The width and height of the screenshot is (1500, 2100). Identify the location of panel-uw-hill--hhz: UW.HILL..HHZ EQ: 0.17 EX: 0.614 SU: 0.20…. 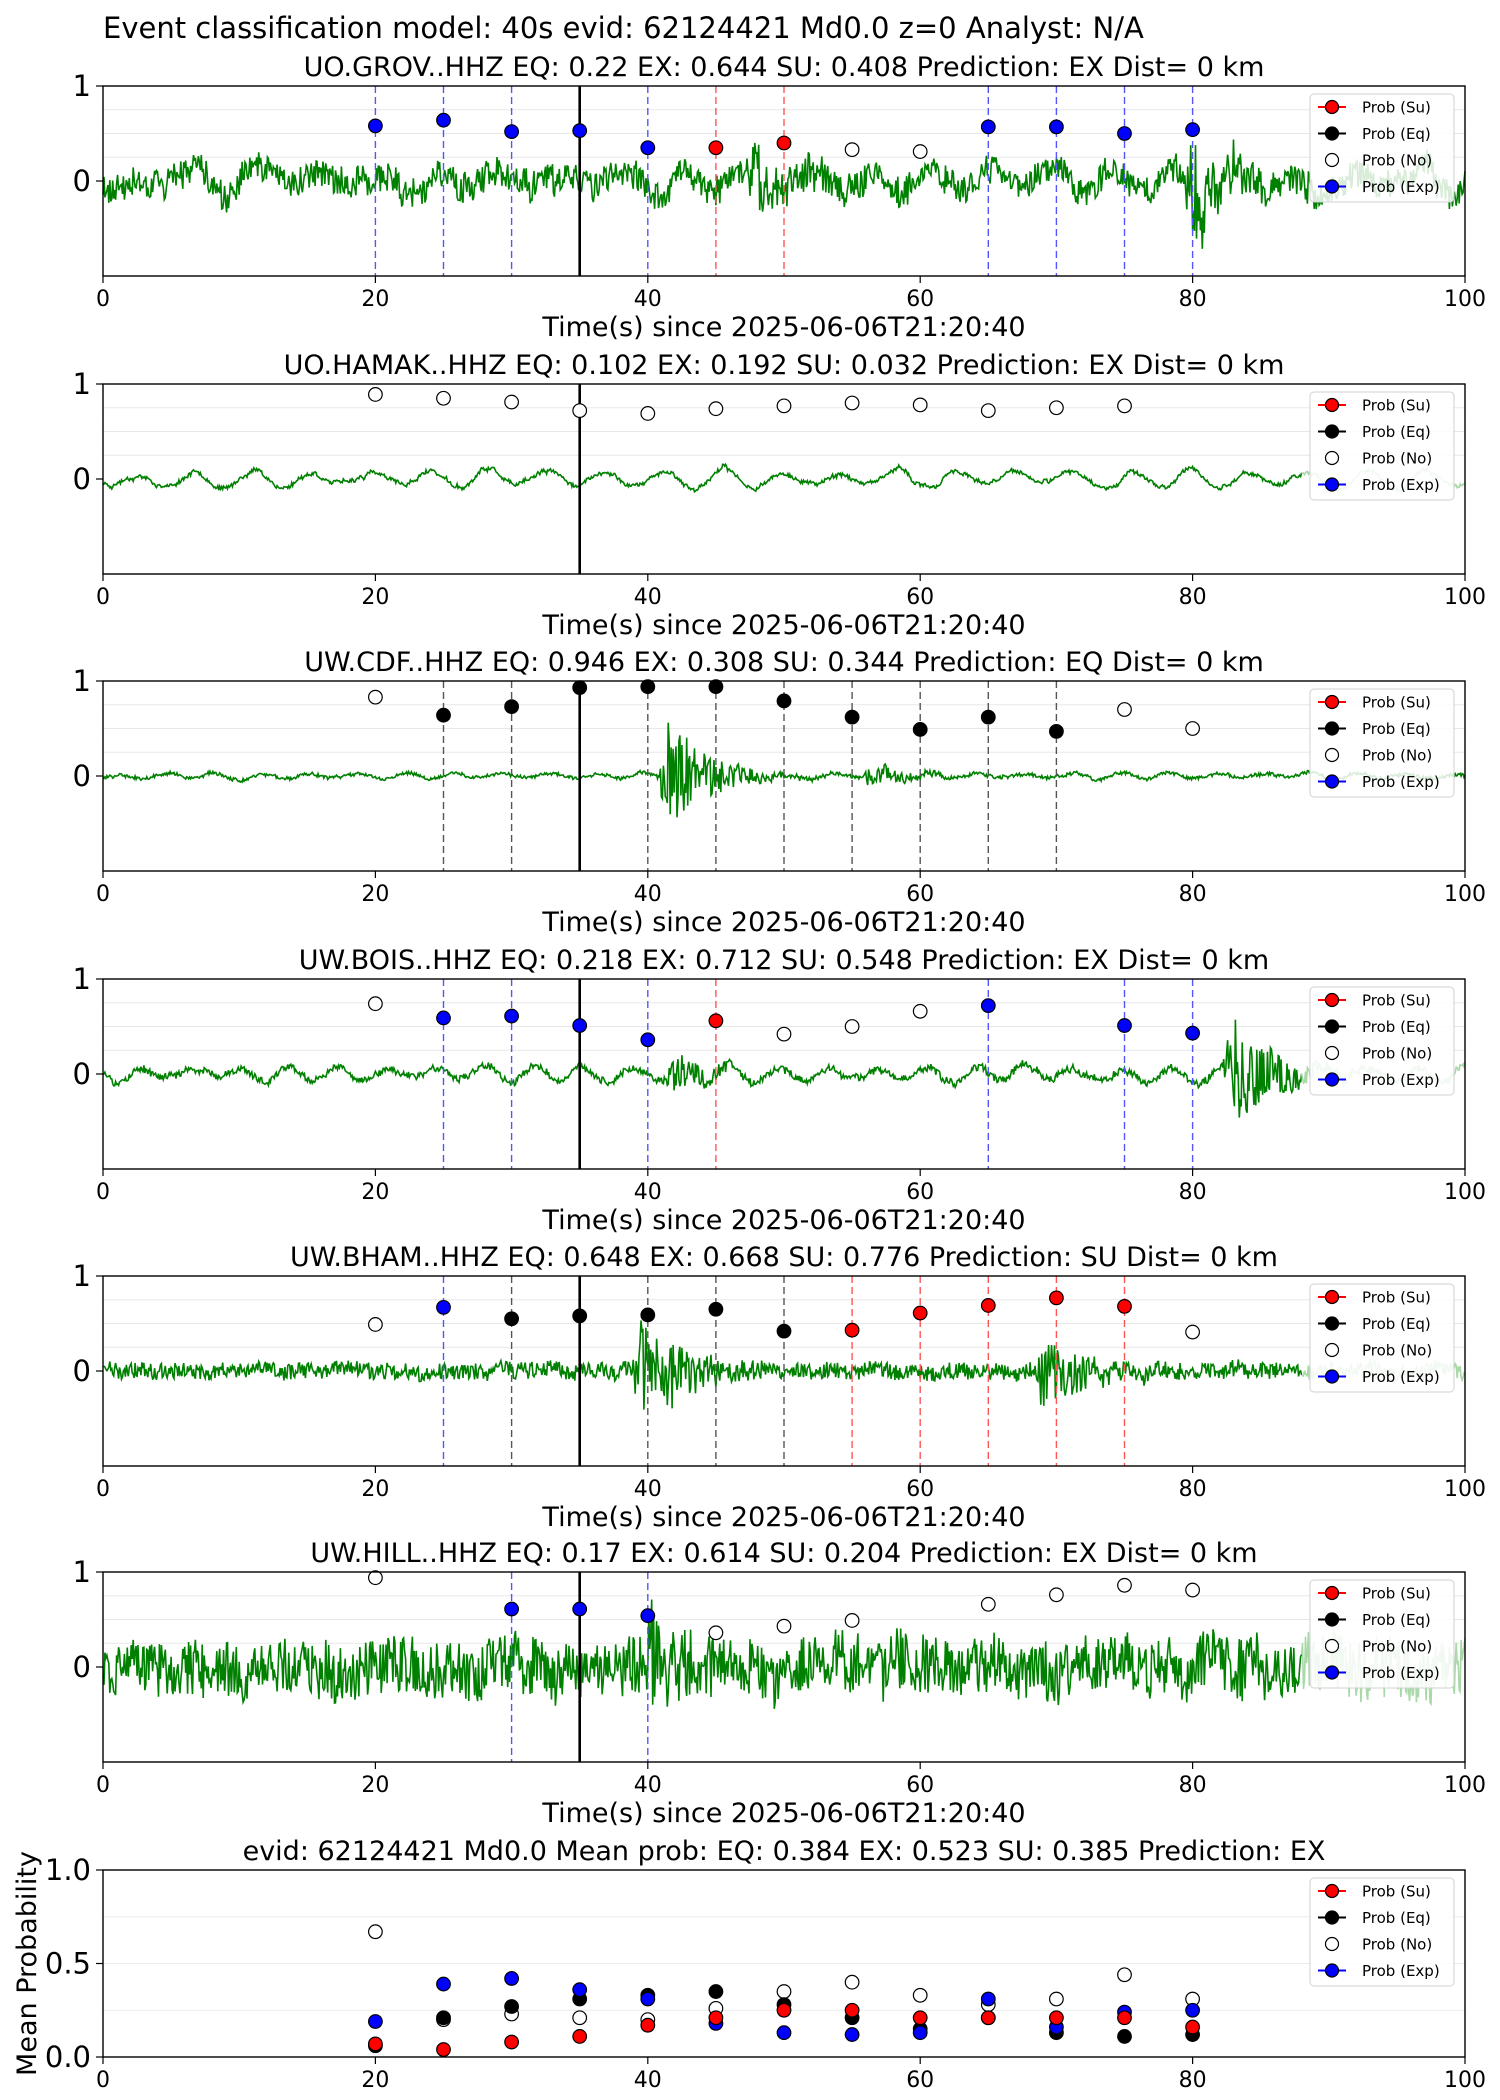
(779, 1683).